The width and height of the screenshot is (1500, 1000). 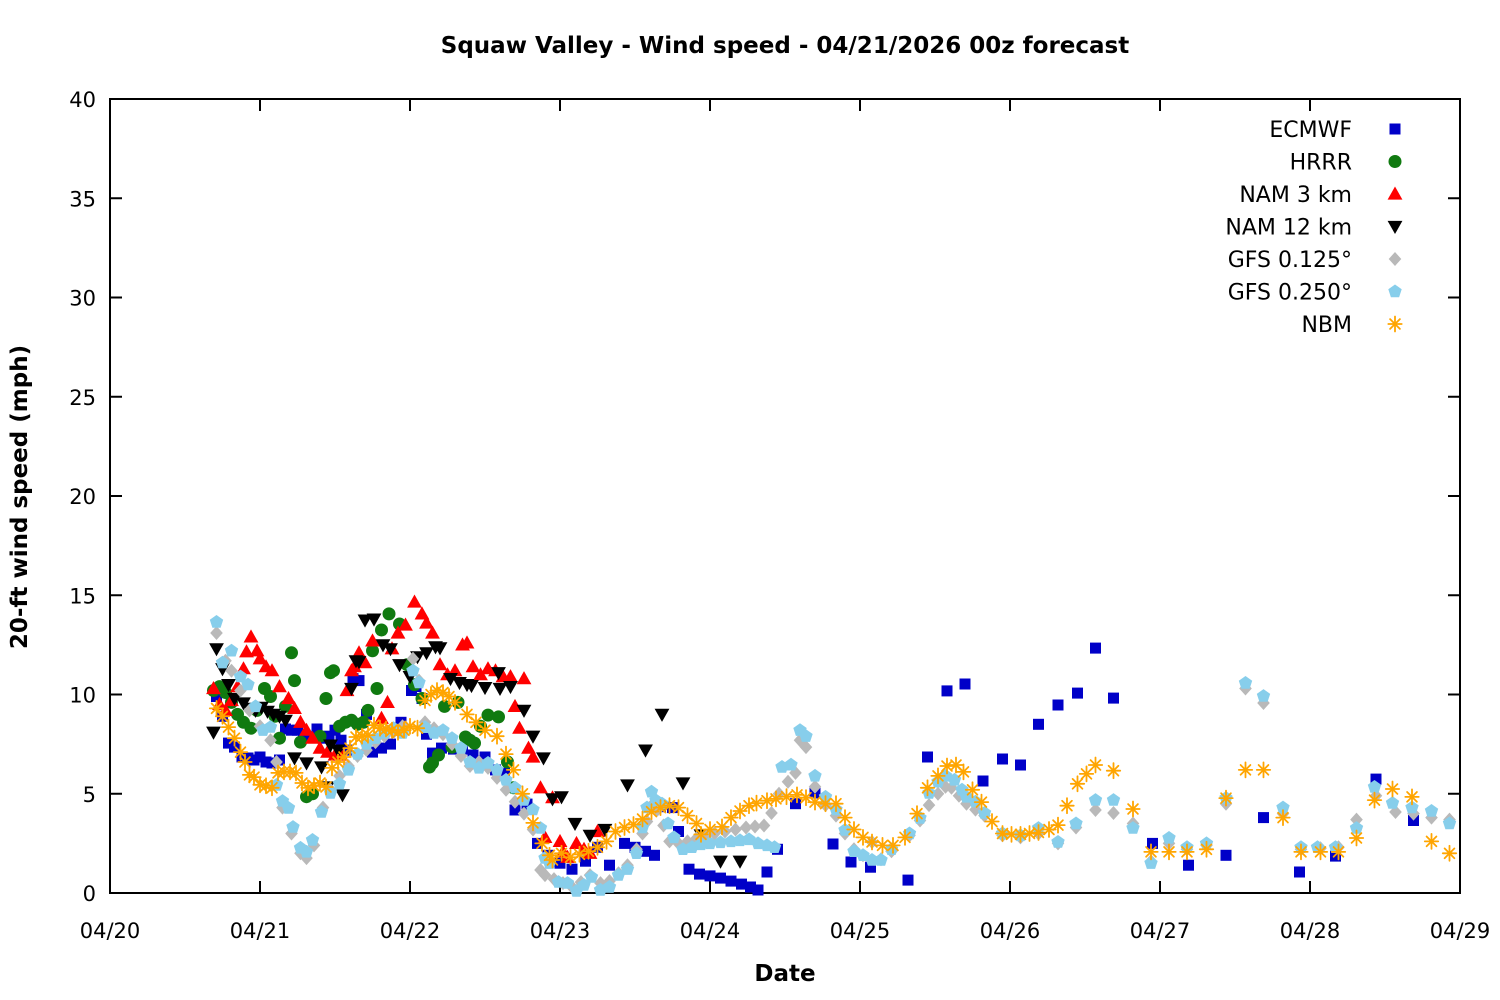 I want to click on legend-label: GFS 0.125°, so click(x=1290, y=260).